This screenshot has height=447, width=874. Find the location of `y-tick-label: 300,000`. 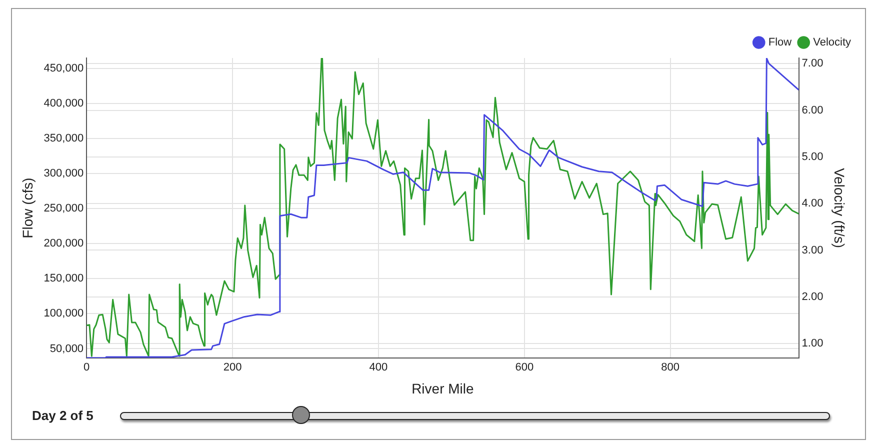

y-tick-label: 300,000 is located at coordinates (64, 174).